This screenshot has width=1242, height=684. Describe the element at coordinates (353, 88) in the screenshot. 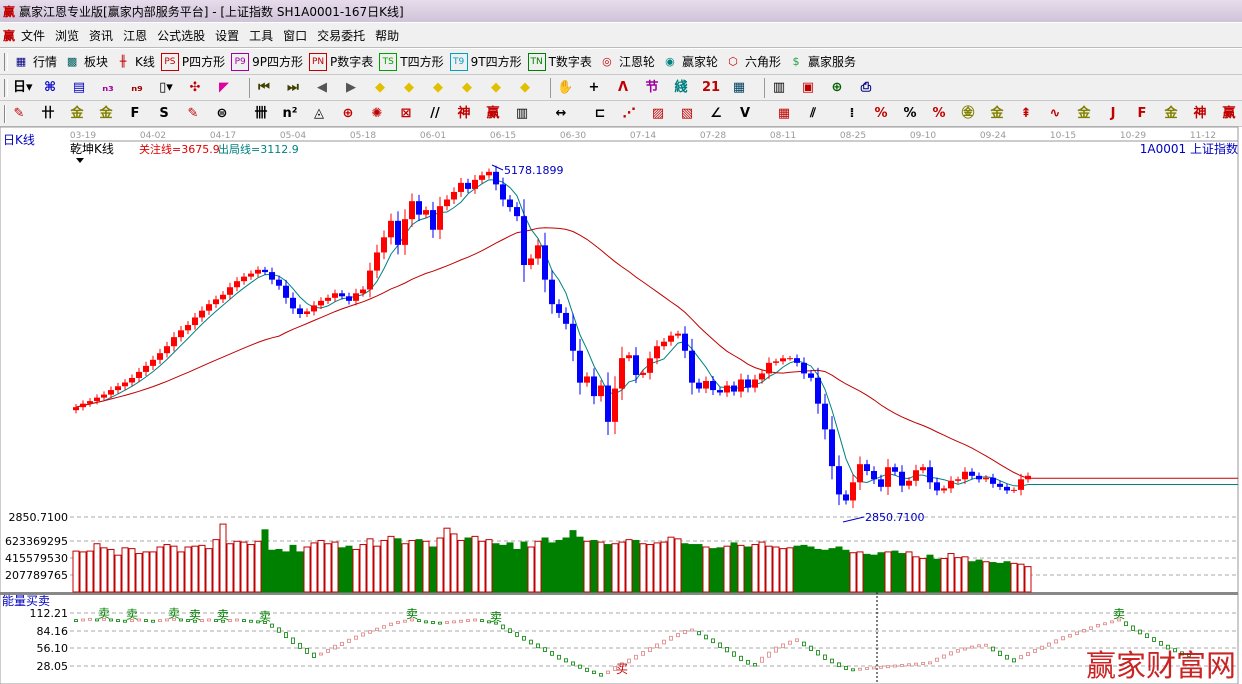

I see `next-button: ▶` at that location.